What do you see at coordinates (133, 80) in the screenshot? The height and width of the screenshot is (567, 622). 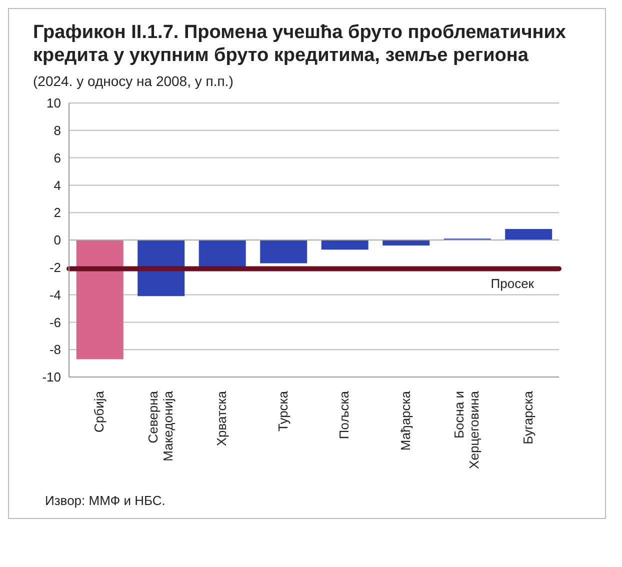 I see `chart-subtitle: (2024. у односу на 2008, у п.п.)` at bounding box center [133, 80].